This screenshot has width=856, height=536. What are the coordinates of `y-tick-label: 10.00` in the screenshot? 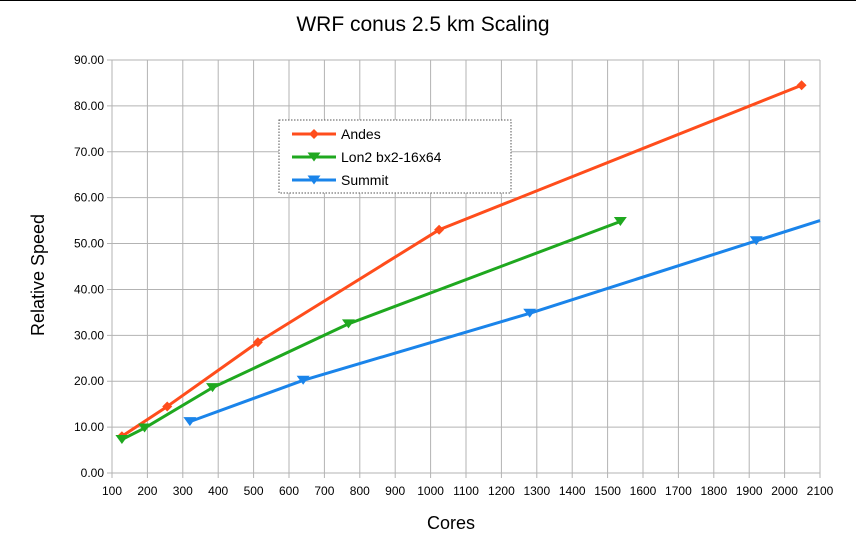 It's located at (89, 427).